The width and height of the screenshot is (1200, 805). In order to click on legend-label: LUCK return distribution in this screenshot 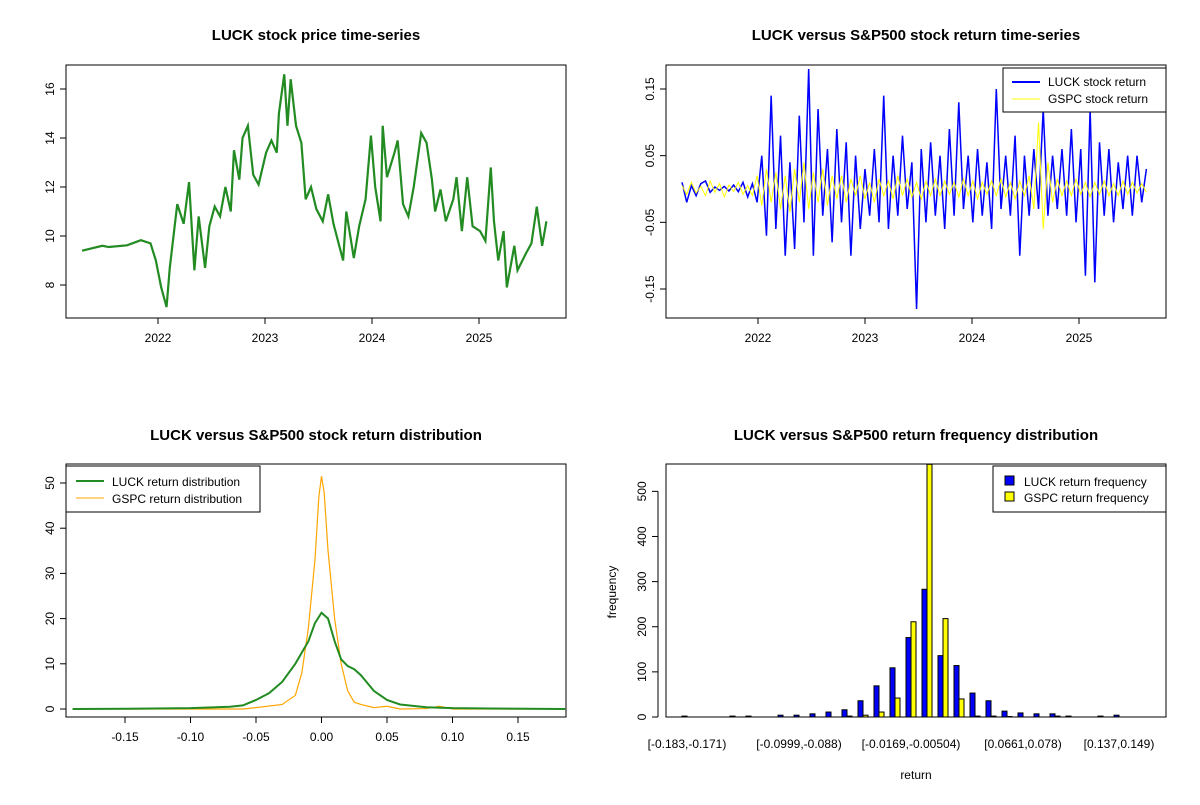, I will do `click(176, 482)`.